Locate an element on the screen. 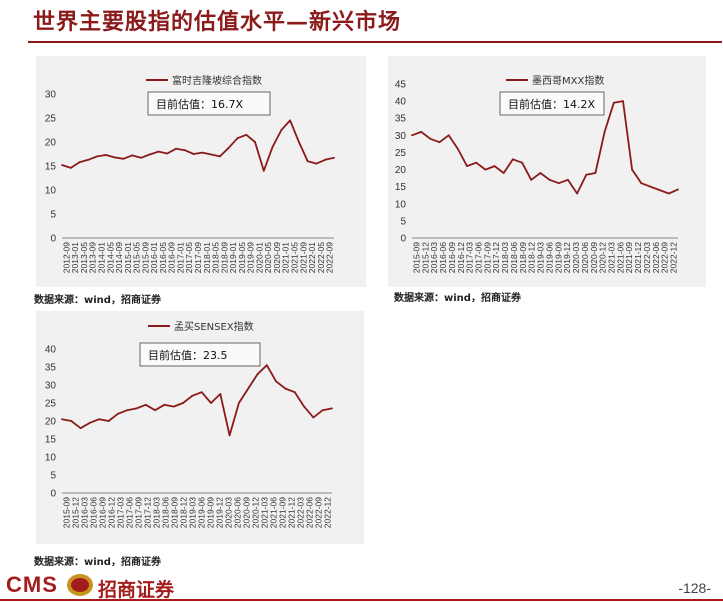  x-tick-label: 2017-06 is located at coordinates (479, 257).